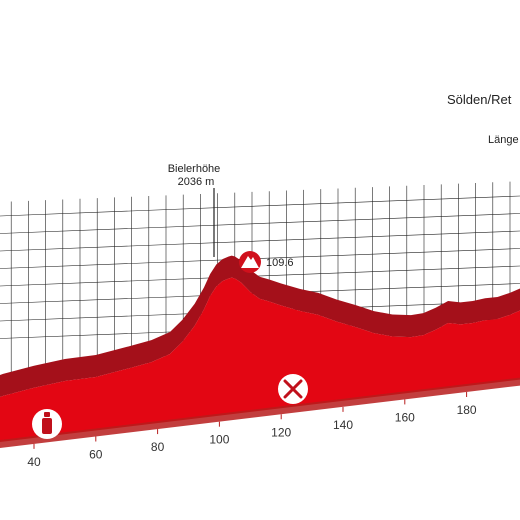 Image resolution: width=520 pixels, height=520 pixels. Describe the element at coordinates (158, 447) in the screenshot. I see `x-tick-label-80: 80` at that location.